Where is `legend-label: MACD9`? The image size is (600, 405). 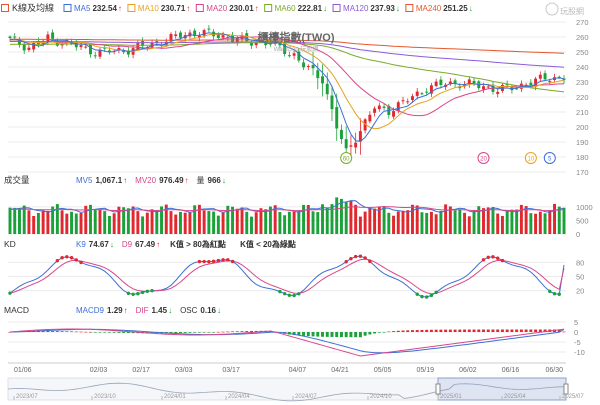
legend-label: MACD9 is located at coordinates (90, 310).